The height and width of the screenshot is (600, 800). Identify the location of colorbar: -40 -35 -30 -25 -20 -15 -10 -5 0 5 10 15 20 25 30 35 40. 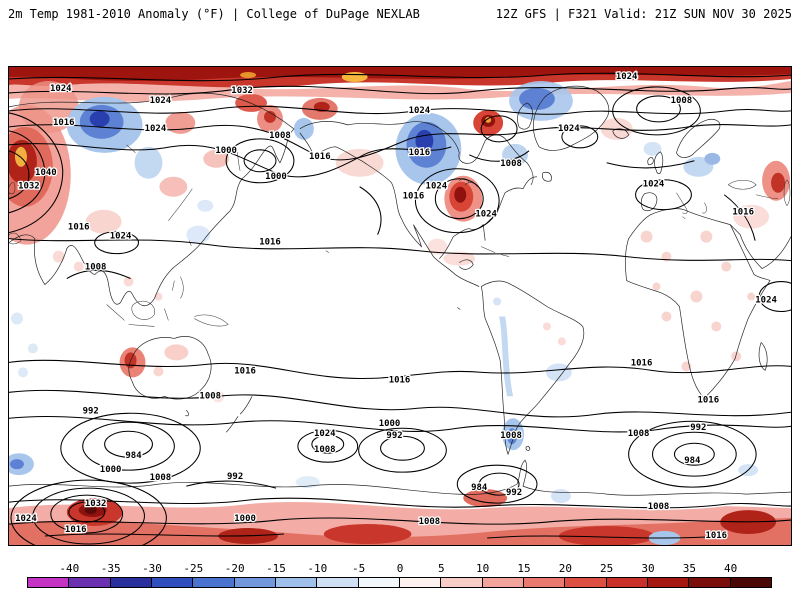
(399, 575).